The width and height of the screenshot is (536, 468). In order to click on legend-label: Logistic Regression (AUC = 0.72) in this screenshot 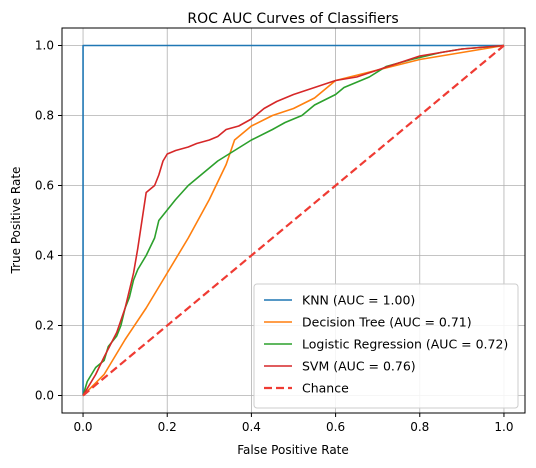, I will do `click(405, 344)`.